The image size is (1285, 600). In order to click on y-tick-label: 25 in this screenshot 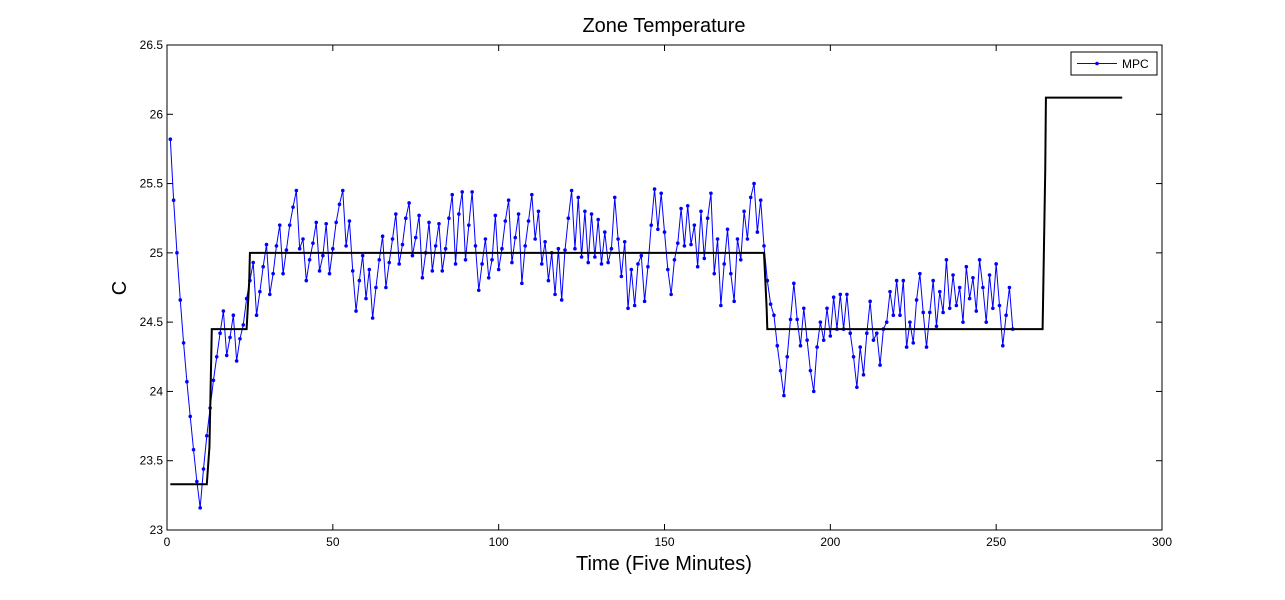, I will do `click(157, 253)`.